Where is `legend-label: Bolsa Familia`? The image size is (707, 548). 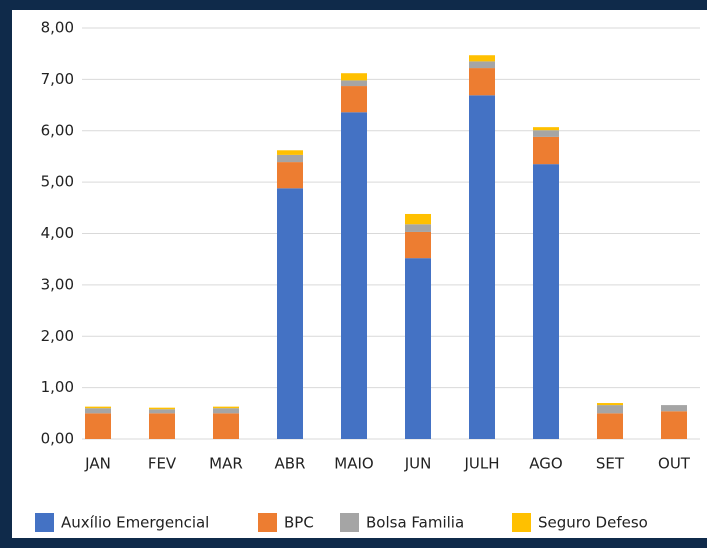
legend-label: Bolsa Familia is located at coordinates (415, 523).